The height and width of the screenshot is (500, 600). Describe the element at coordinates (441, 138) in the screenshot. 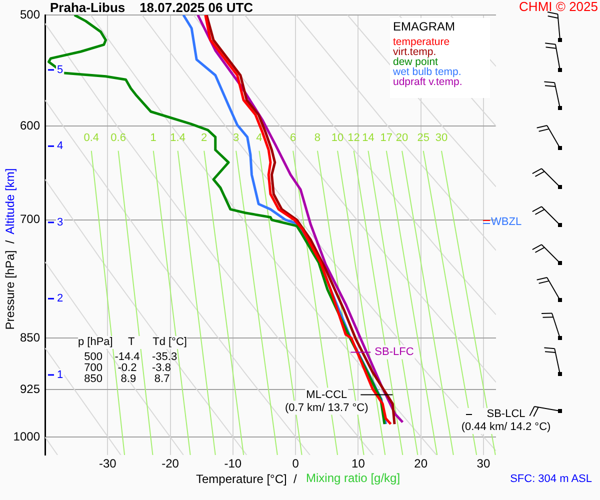

I see `annotation: 30` at that location.